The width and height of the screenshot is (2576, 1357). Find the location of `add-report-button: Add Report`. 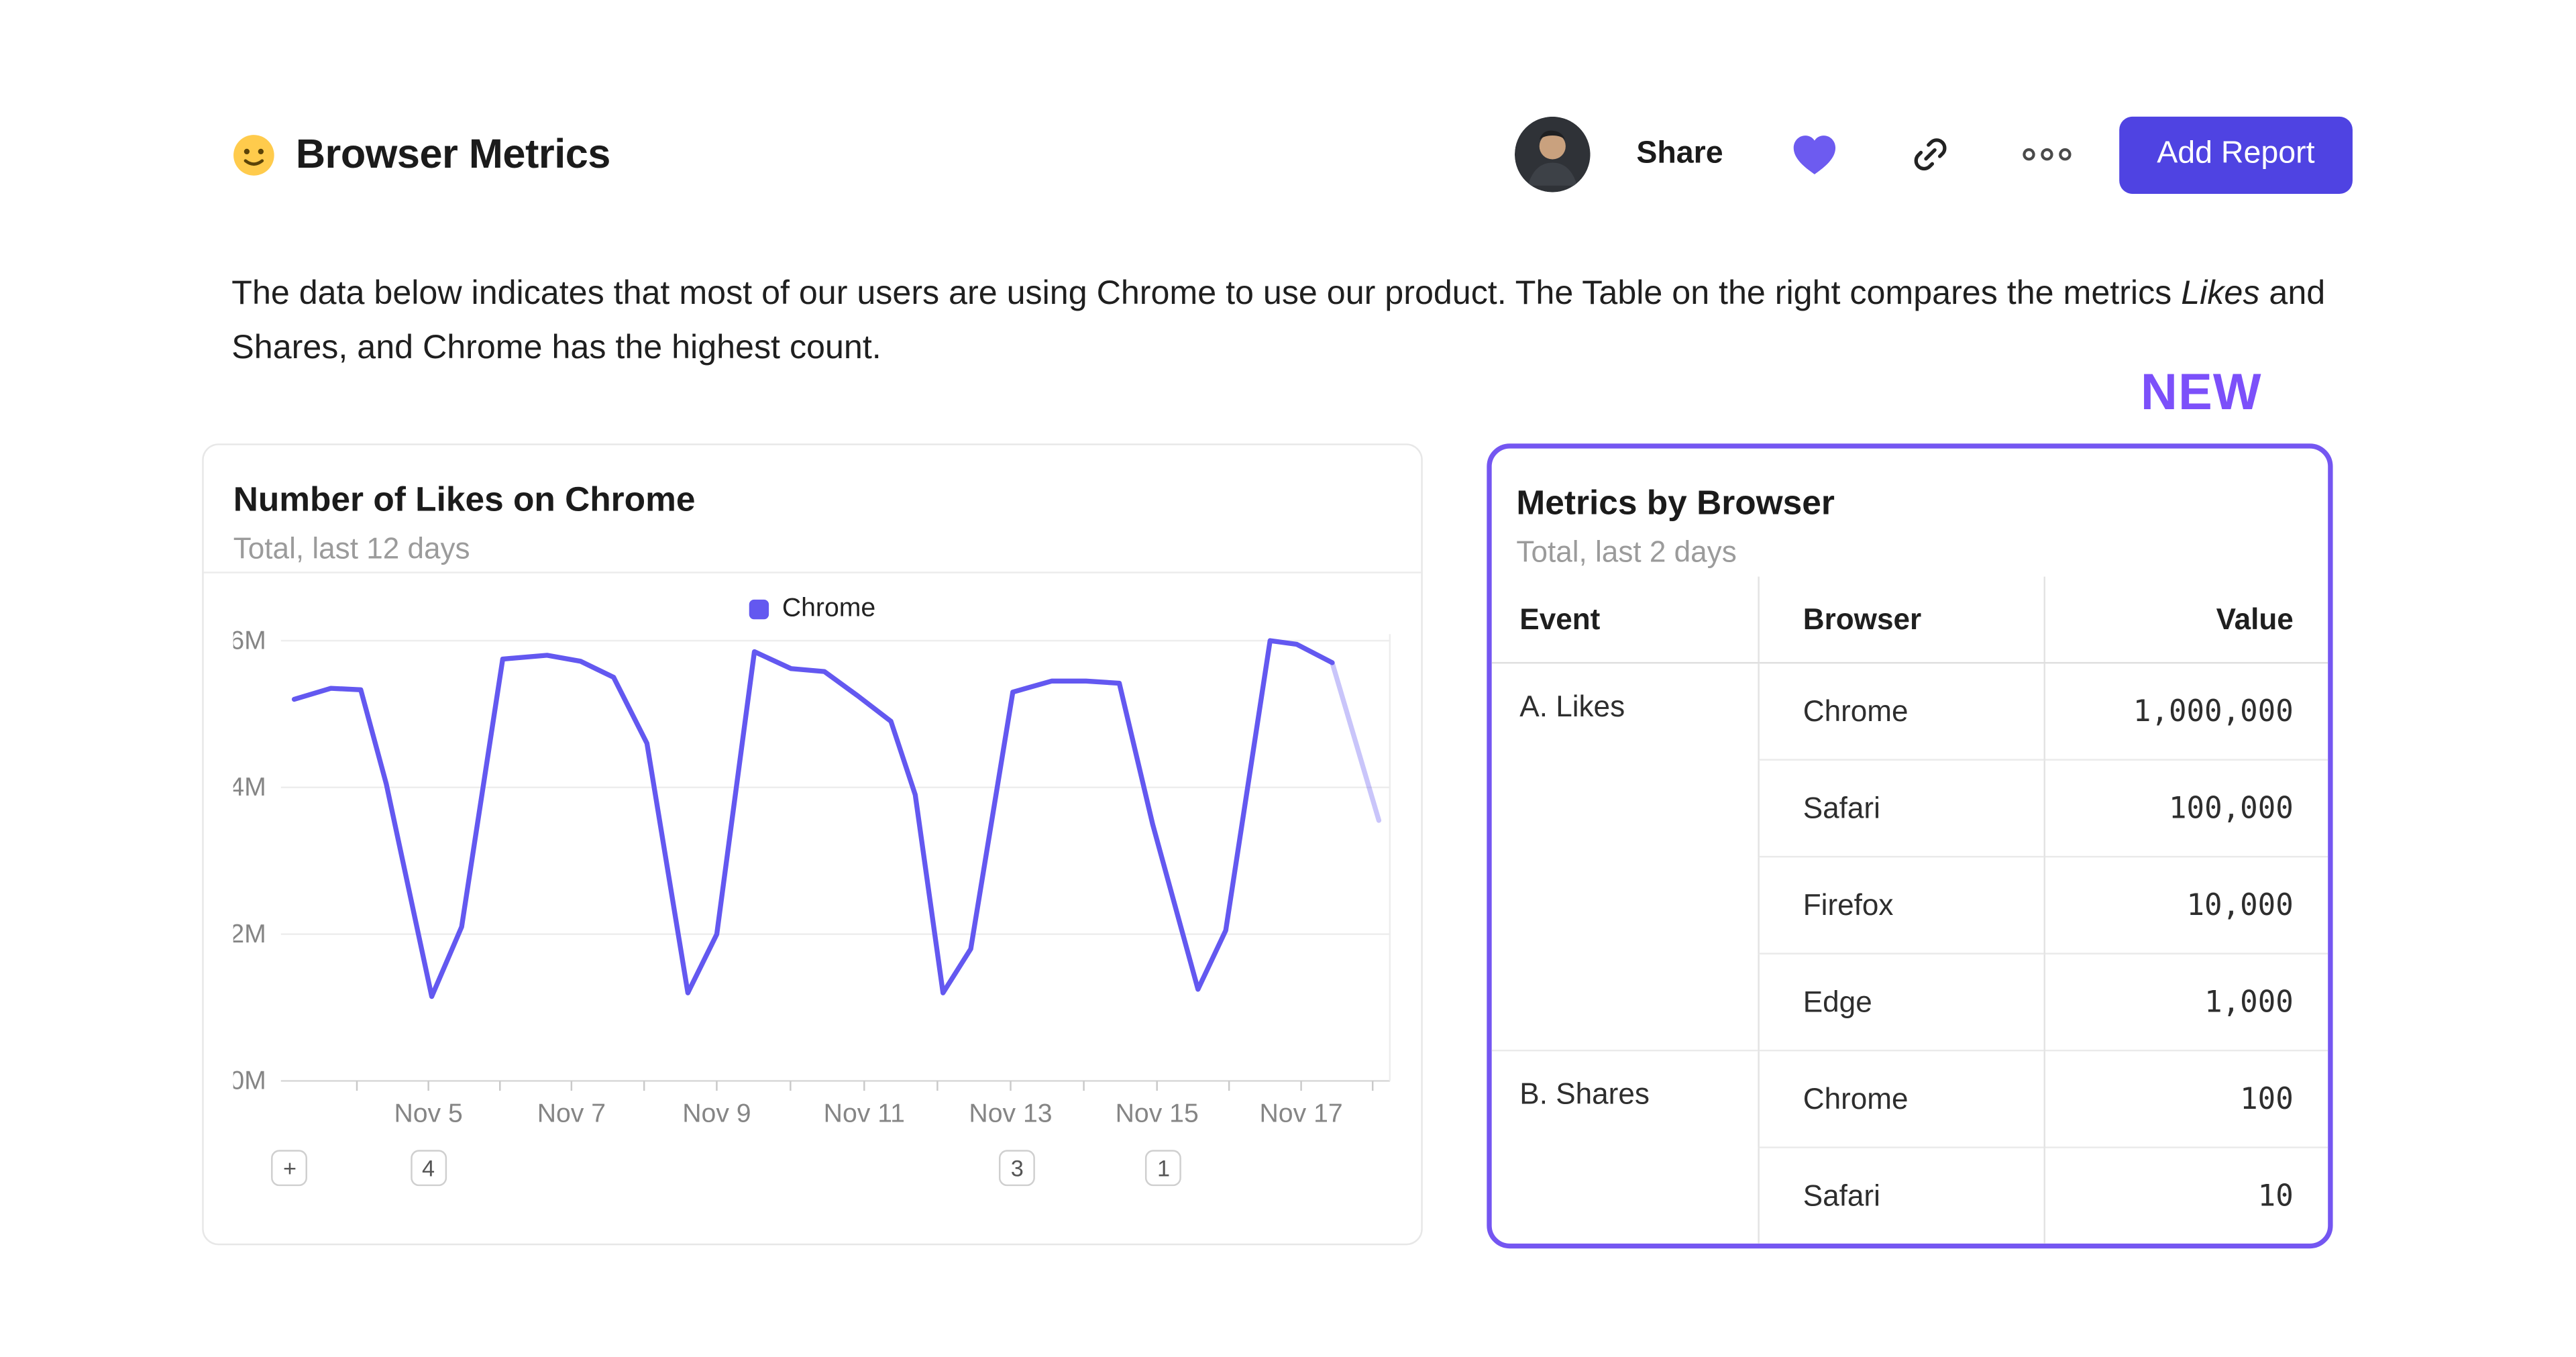

add-report-button: Add Report is located at coordinates (2235, 154).